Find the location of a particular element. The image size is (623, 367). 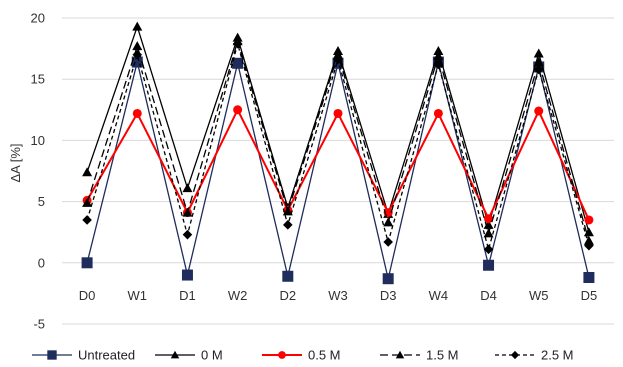

legend-item: 2.5 M is located at coordinates (534, 355).